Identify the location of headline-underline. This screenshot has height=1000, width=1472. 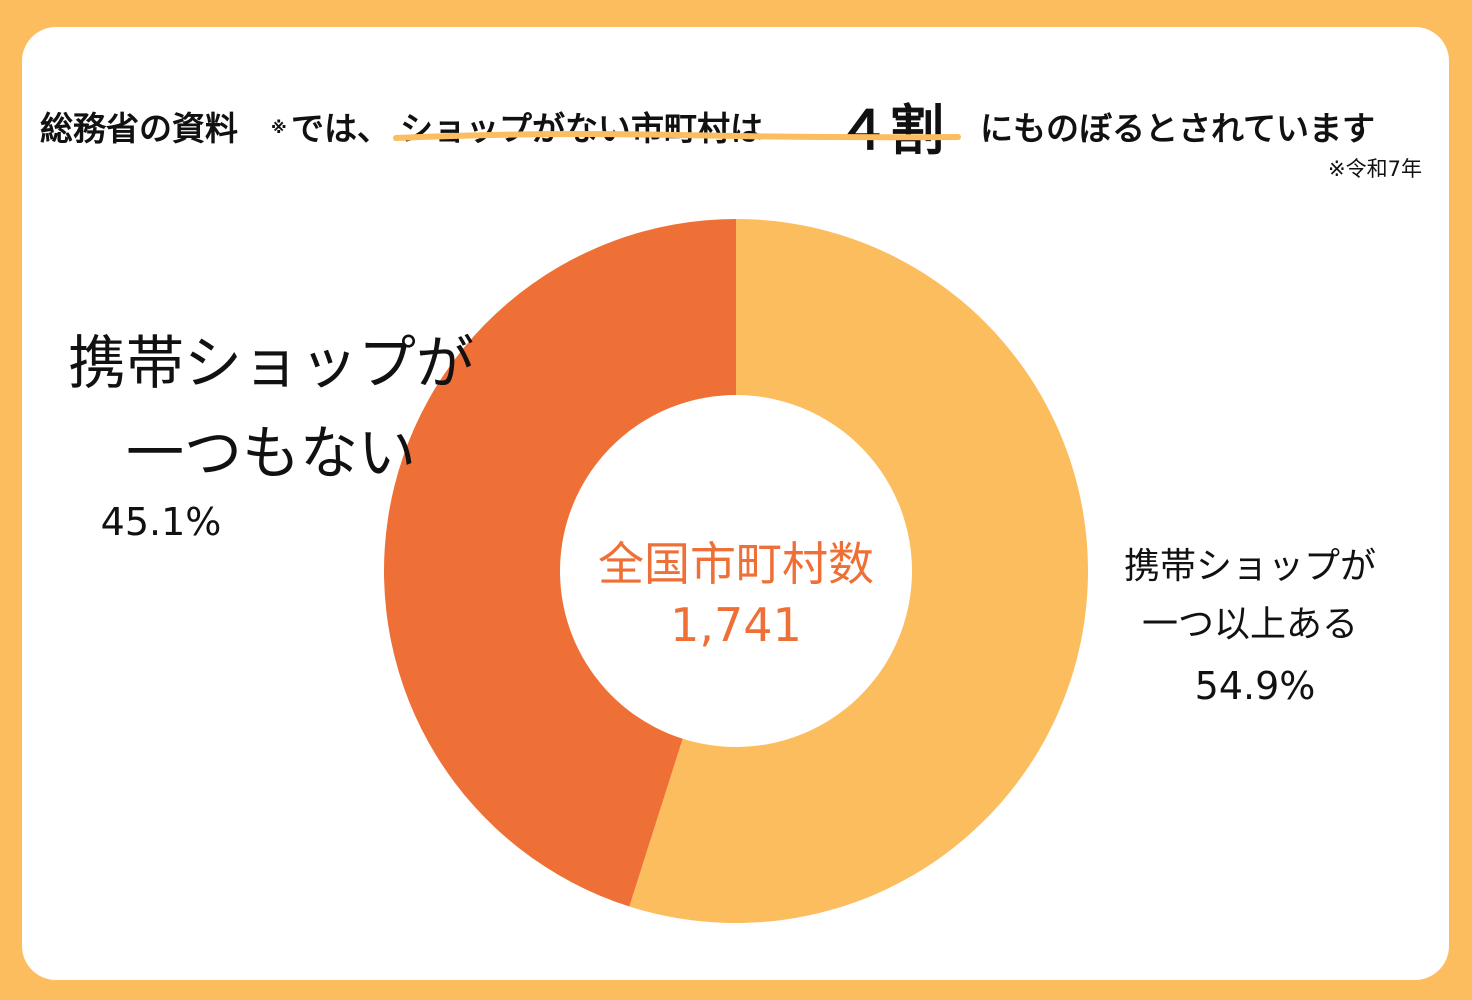
(677, 136).